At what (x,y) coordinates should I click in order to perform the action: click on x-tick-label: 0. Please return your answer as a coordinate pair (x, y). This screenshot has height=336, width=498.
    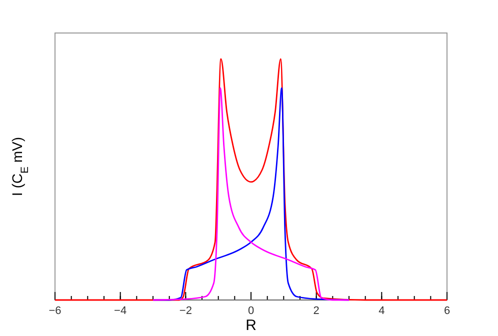
    Looking at the image, I should click on (251, 311).